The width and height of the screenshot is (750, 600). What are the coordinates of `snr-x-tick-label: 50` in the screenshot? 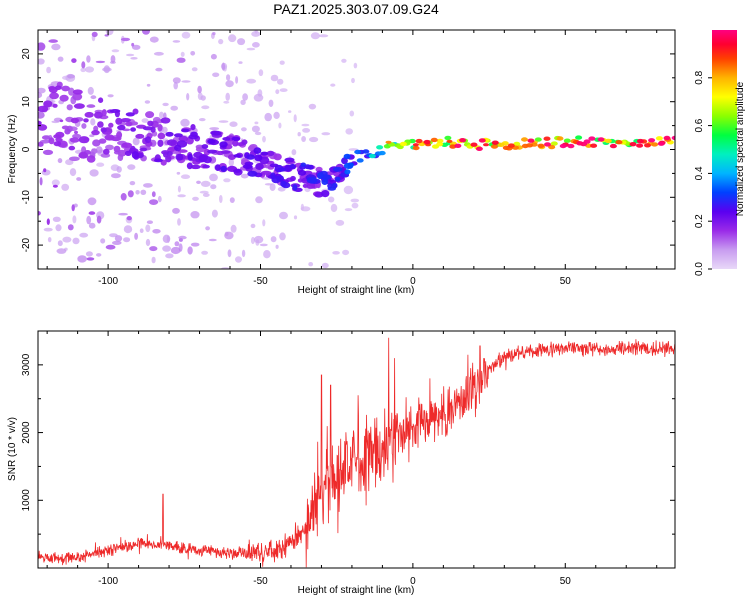 It's located at (566, 581).